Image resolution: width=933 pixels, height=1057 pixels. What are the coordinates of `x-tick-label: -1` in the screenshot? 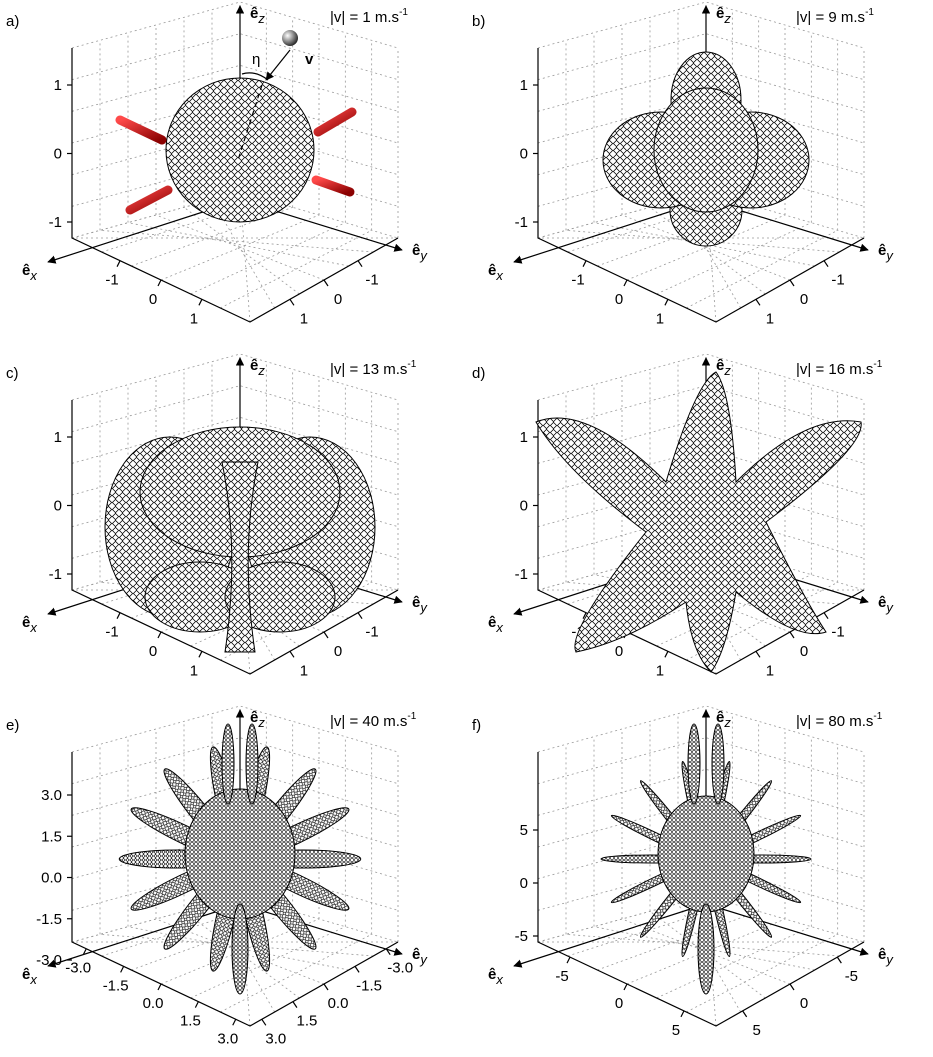 It's located at (577, 280).